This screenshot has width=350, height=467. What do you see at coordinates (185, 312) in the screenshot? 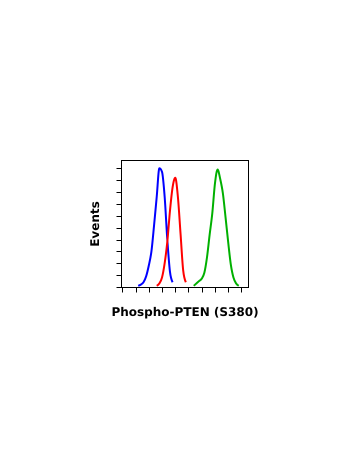
I see `x-axis-title: Phospho-PTEN (S380)` at bounding box center [185, 312].